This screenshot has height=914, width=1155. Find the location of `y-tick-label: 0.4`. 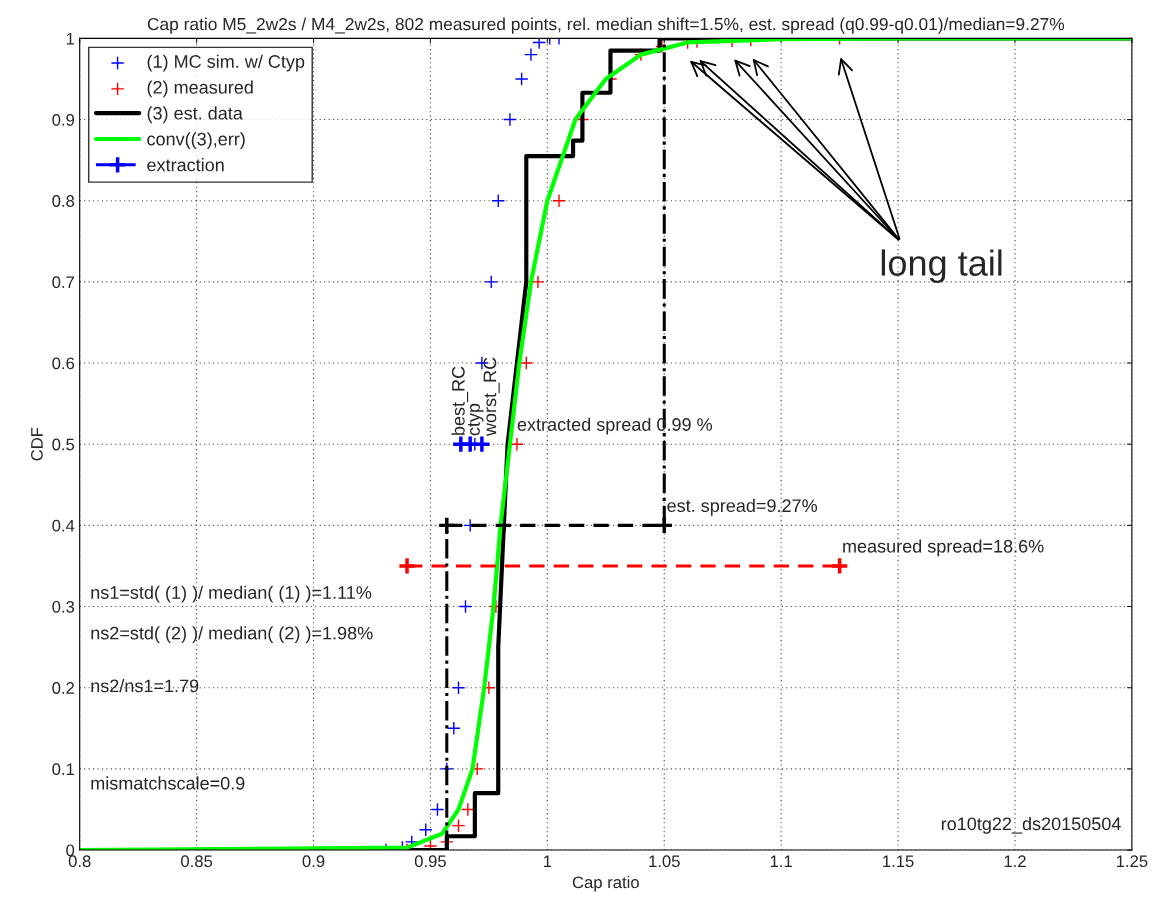

y-tick-label: 0.4 is located at coordinates (63, 525).